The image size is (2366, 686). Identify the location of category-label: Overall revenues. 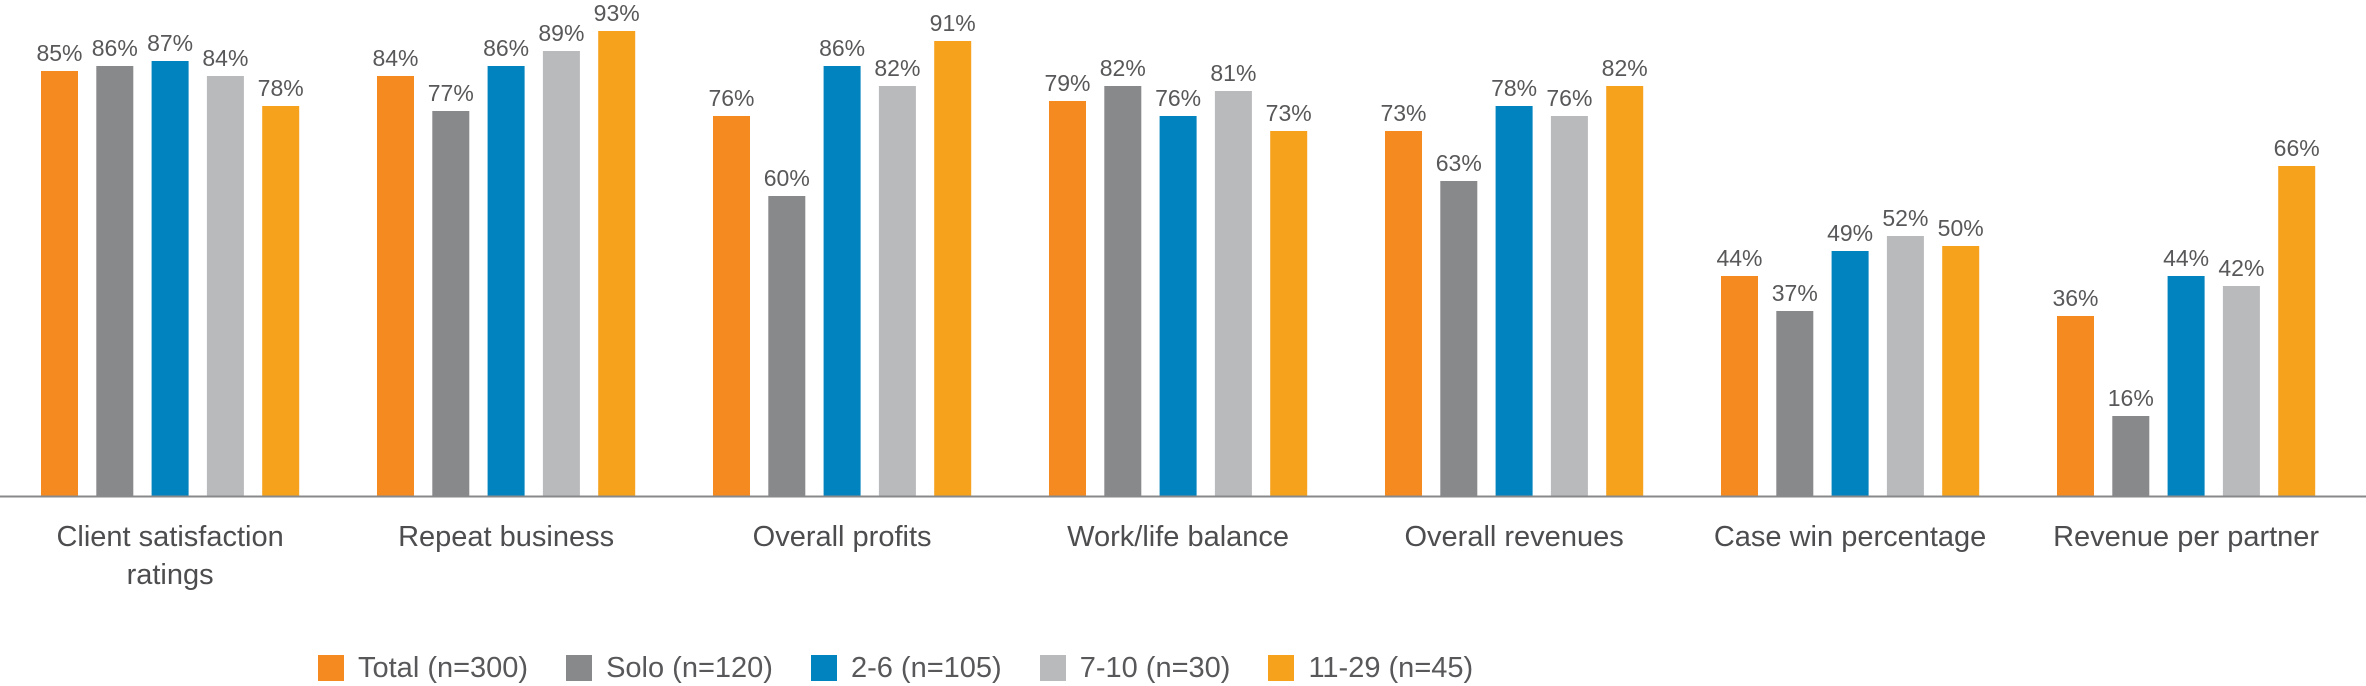
(1513, 537).